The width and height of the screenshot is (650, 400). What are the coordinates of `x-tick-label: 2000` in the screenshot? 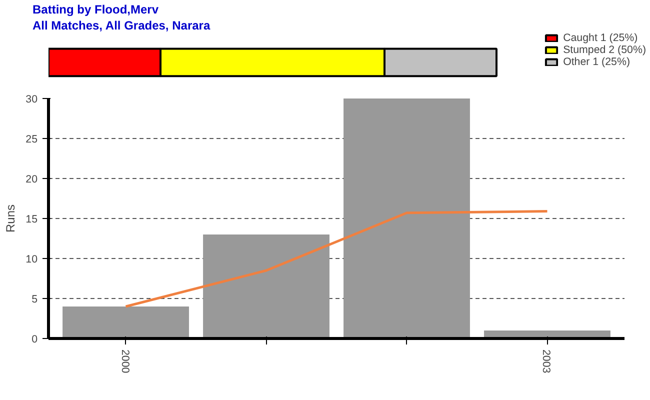 It's located at (124, 362).